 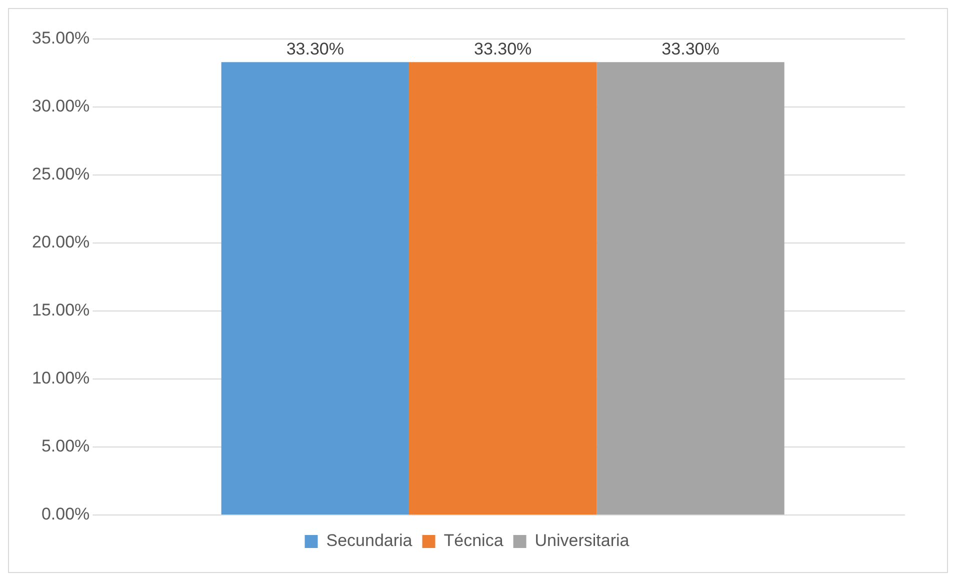 I want to click on legend-label: Técnica, so click(x=474, y=540).